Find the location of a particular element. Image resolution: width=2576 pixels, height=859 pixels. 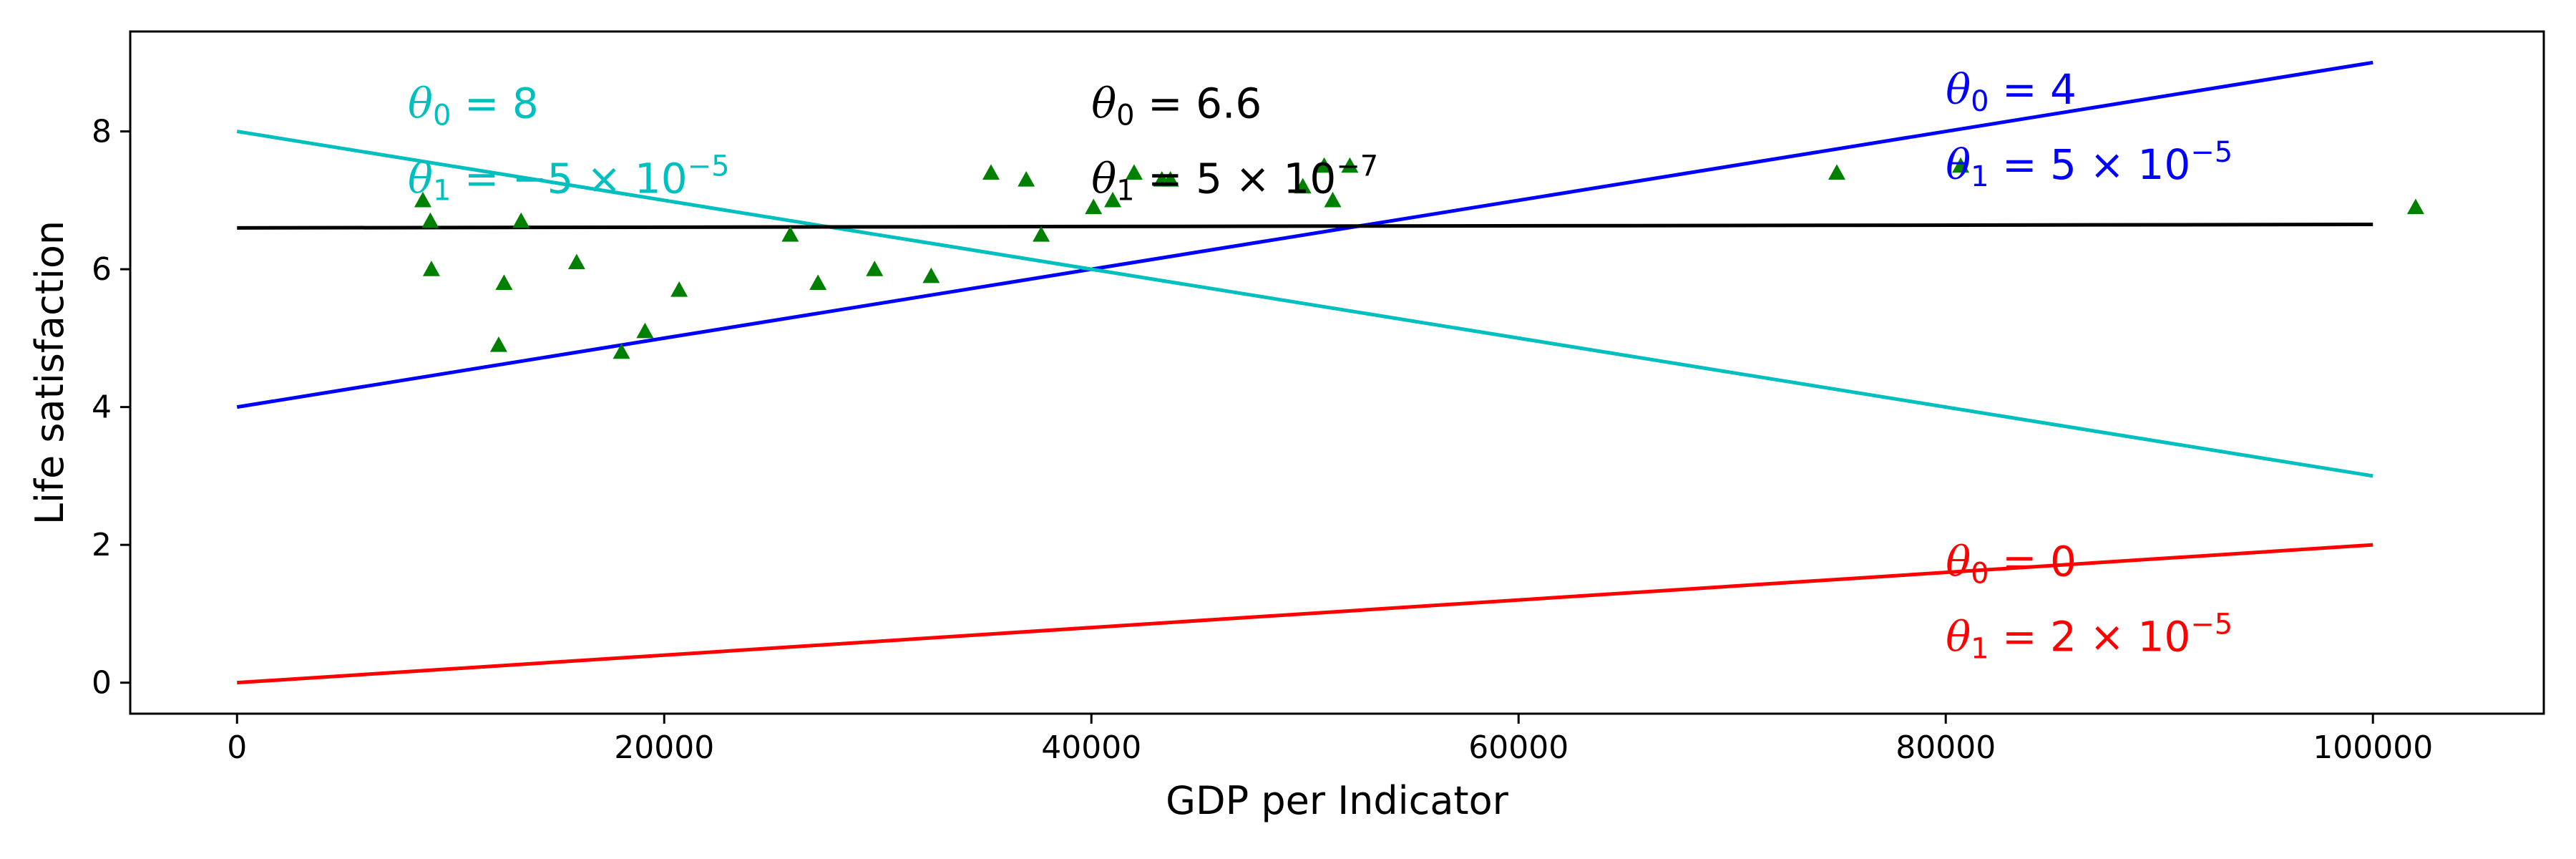

theta0-label: θ0 = 6.6 is located at coordinates (1176, 106).